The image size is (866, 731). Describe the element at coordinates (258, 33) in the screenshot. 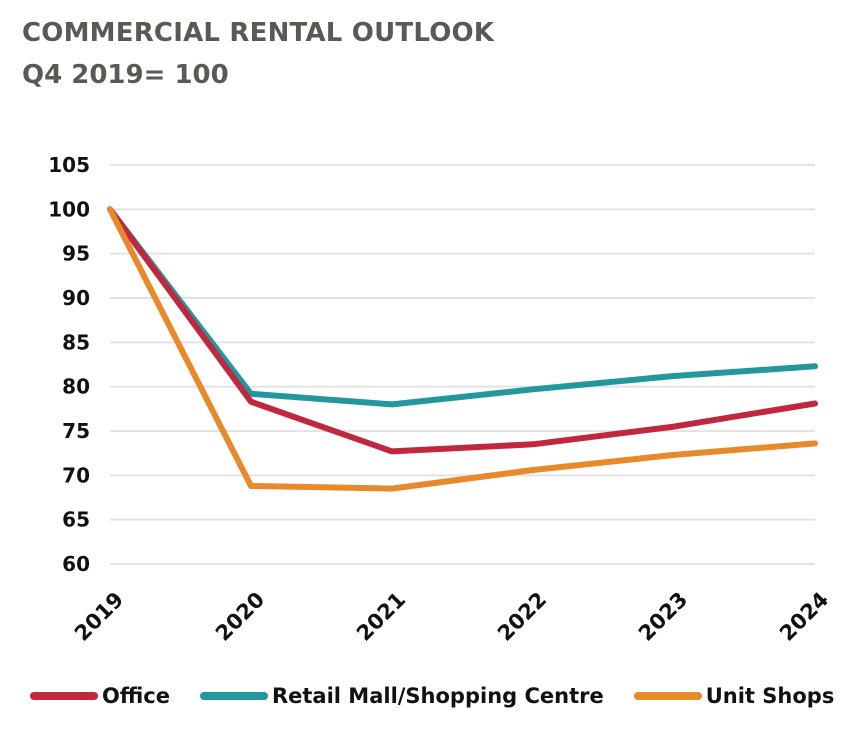

I see `chart-title: COMMERCIAL RENTAL OUTLOOK` at that location.